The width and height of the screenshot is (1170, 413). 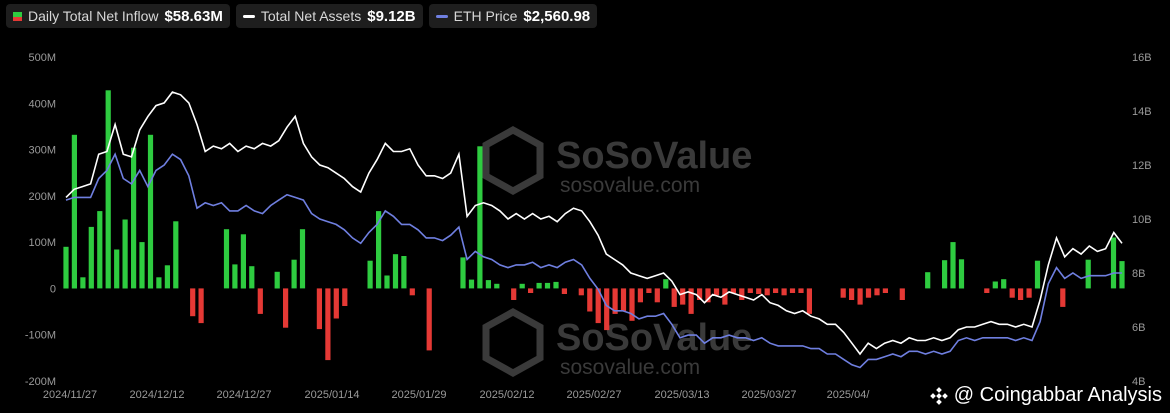 What do you see at coordinates (681, 395) in the screenshot?
I see `x-tick-label: 2025/03/13` at bounding box center [681, 395].